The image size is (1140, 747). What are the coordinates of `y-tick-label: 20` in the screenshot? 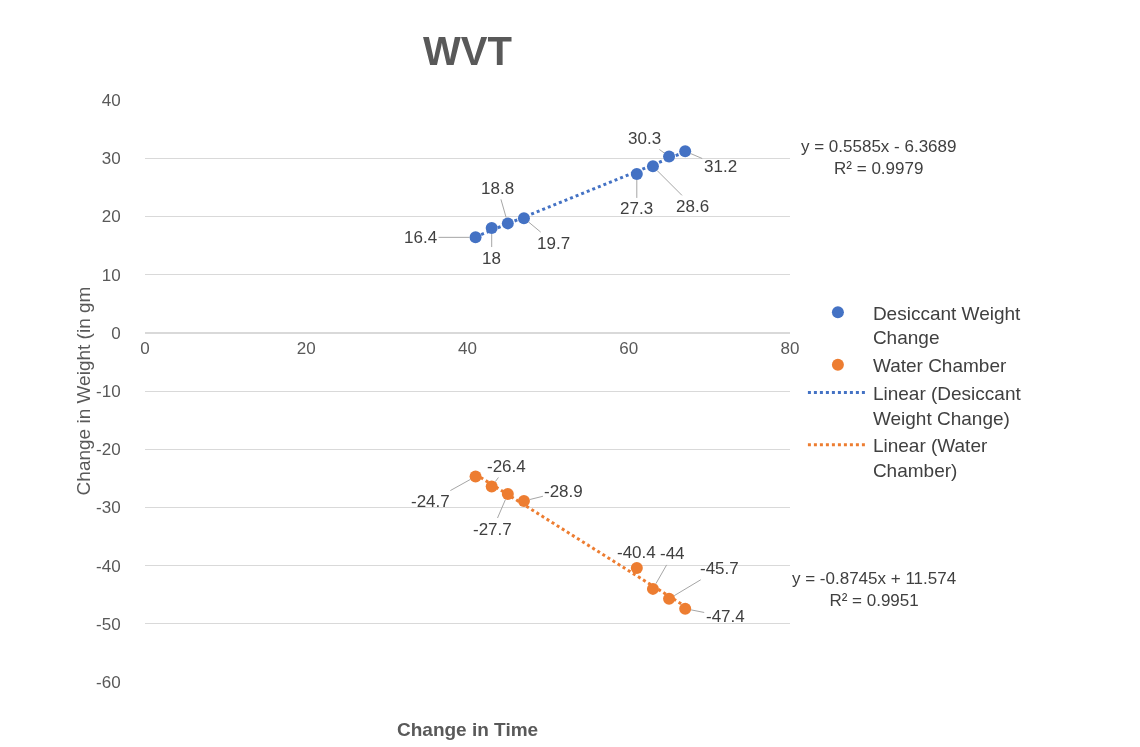 It's located at (111, 217).